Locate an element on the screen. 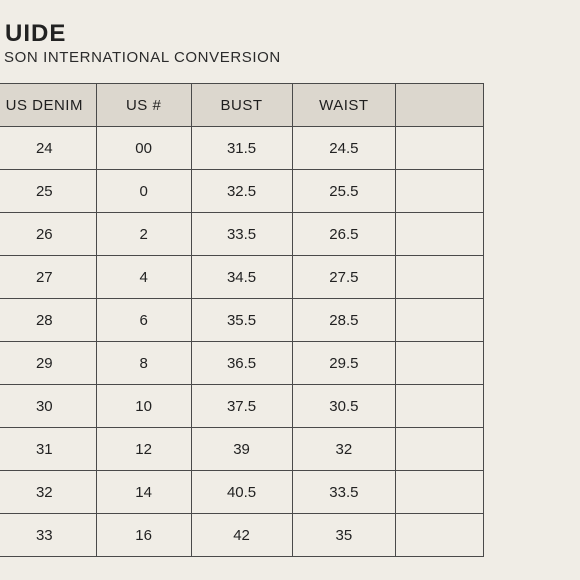 This screenshot has height=580, width=580. table-cell-us-denim: 28 is located at coordinates (48, 320).